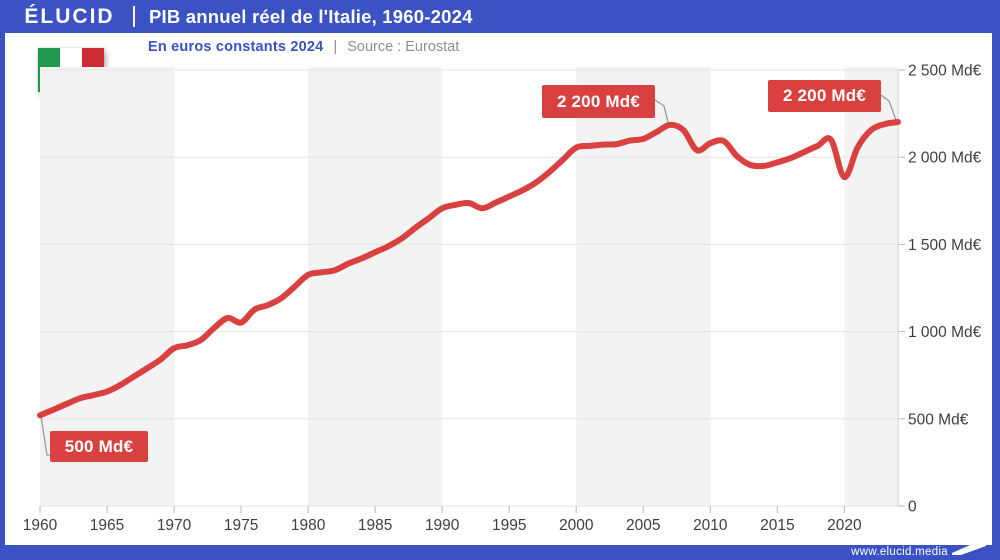  Describe the element at coordinates (576, 525) in the screenshot. I see `x-tick-label: 2000` at that location.